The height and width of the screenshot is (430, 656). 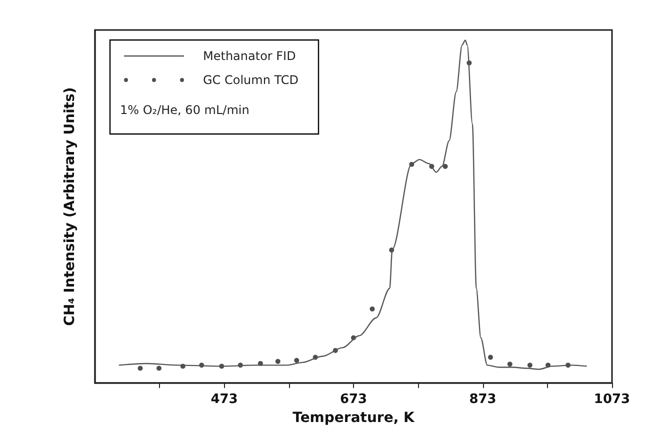 I want to click on x-tick-label: 673, so click(x=354, y=399).